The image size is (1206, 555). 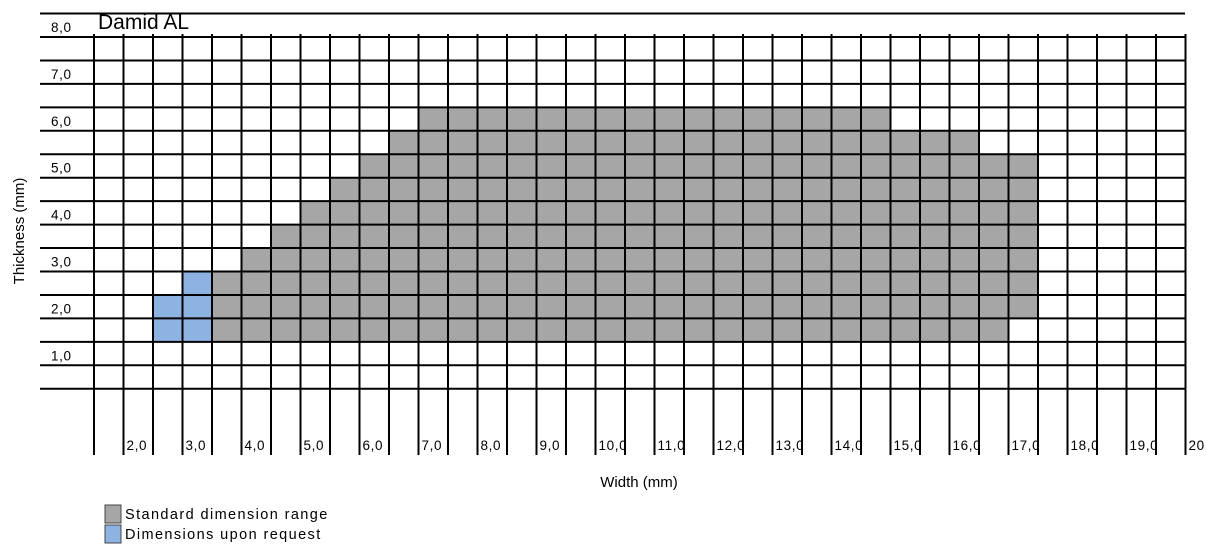 What do you see at coordinates (672, 445) in the screenshot?
I see `x-tick-label: 11,0` at bounding box center [672, 445].